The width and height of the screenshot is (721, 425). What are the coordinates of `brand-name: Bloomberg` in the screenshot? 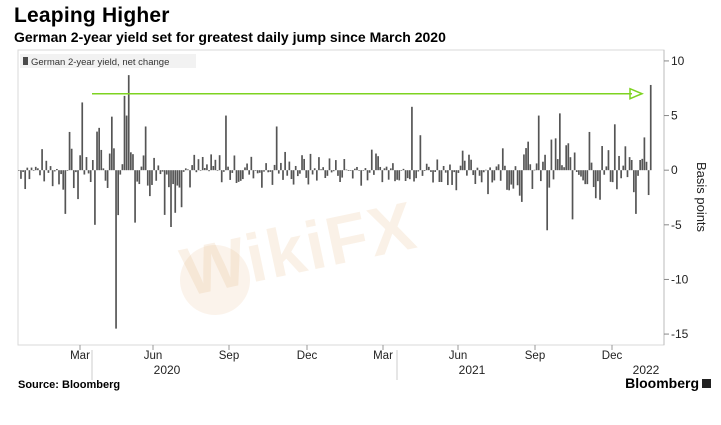 It's located at (662, 383).